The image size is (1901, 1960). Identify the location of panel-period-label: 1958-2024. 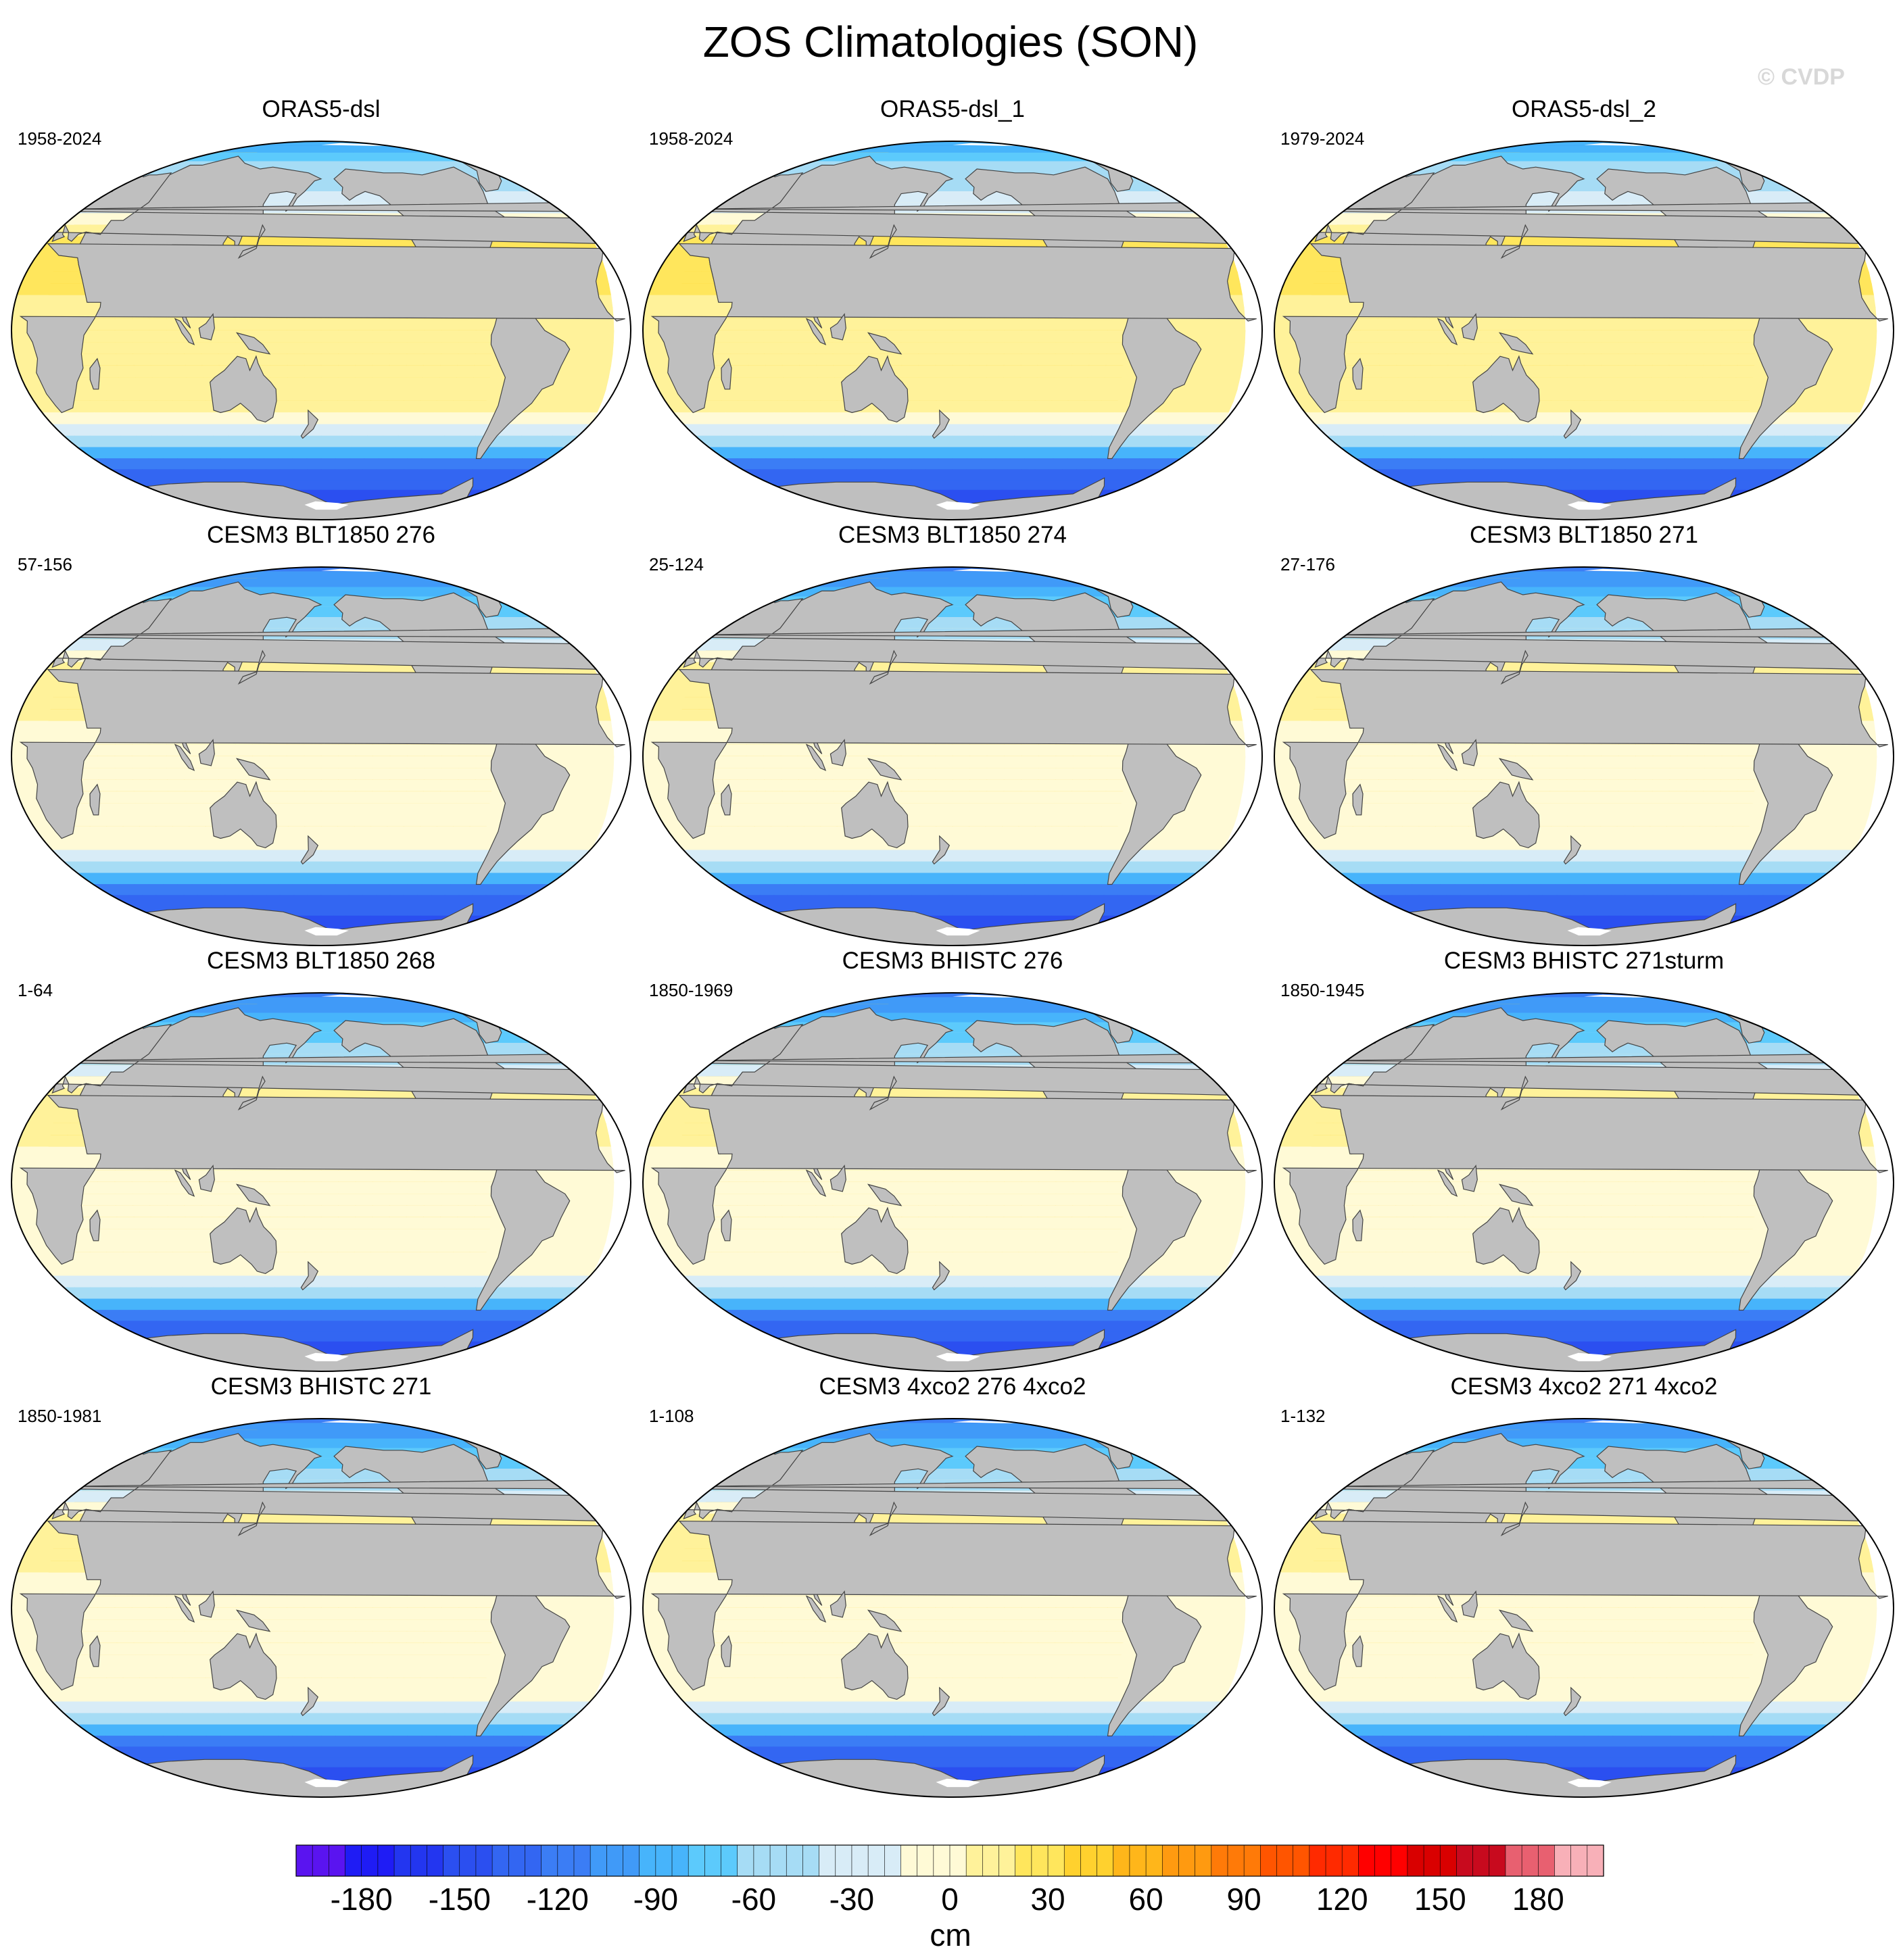
(691, 138).